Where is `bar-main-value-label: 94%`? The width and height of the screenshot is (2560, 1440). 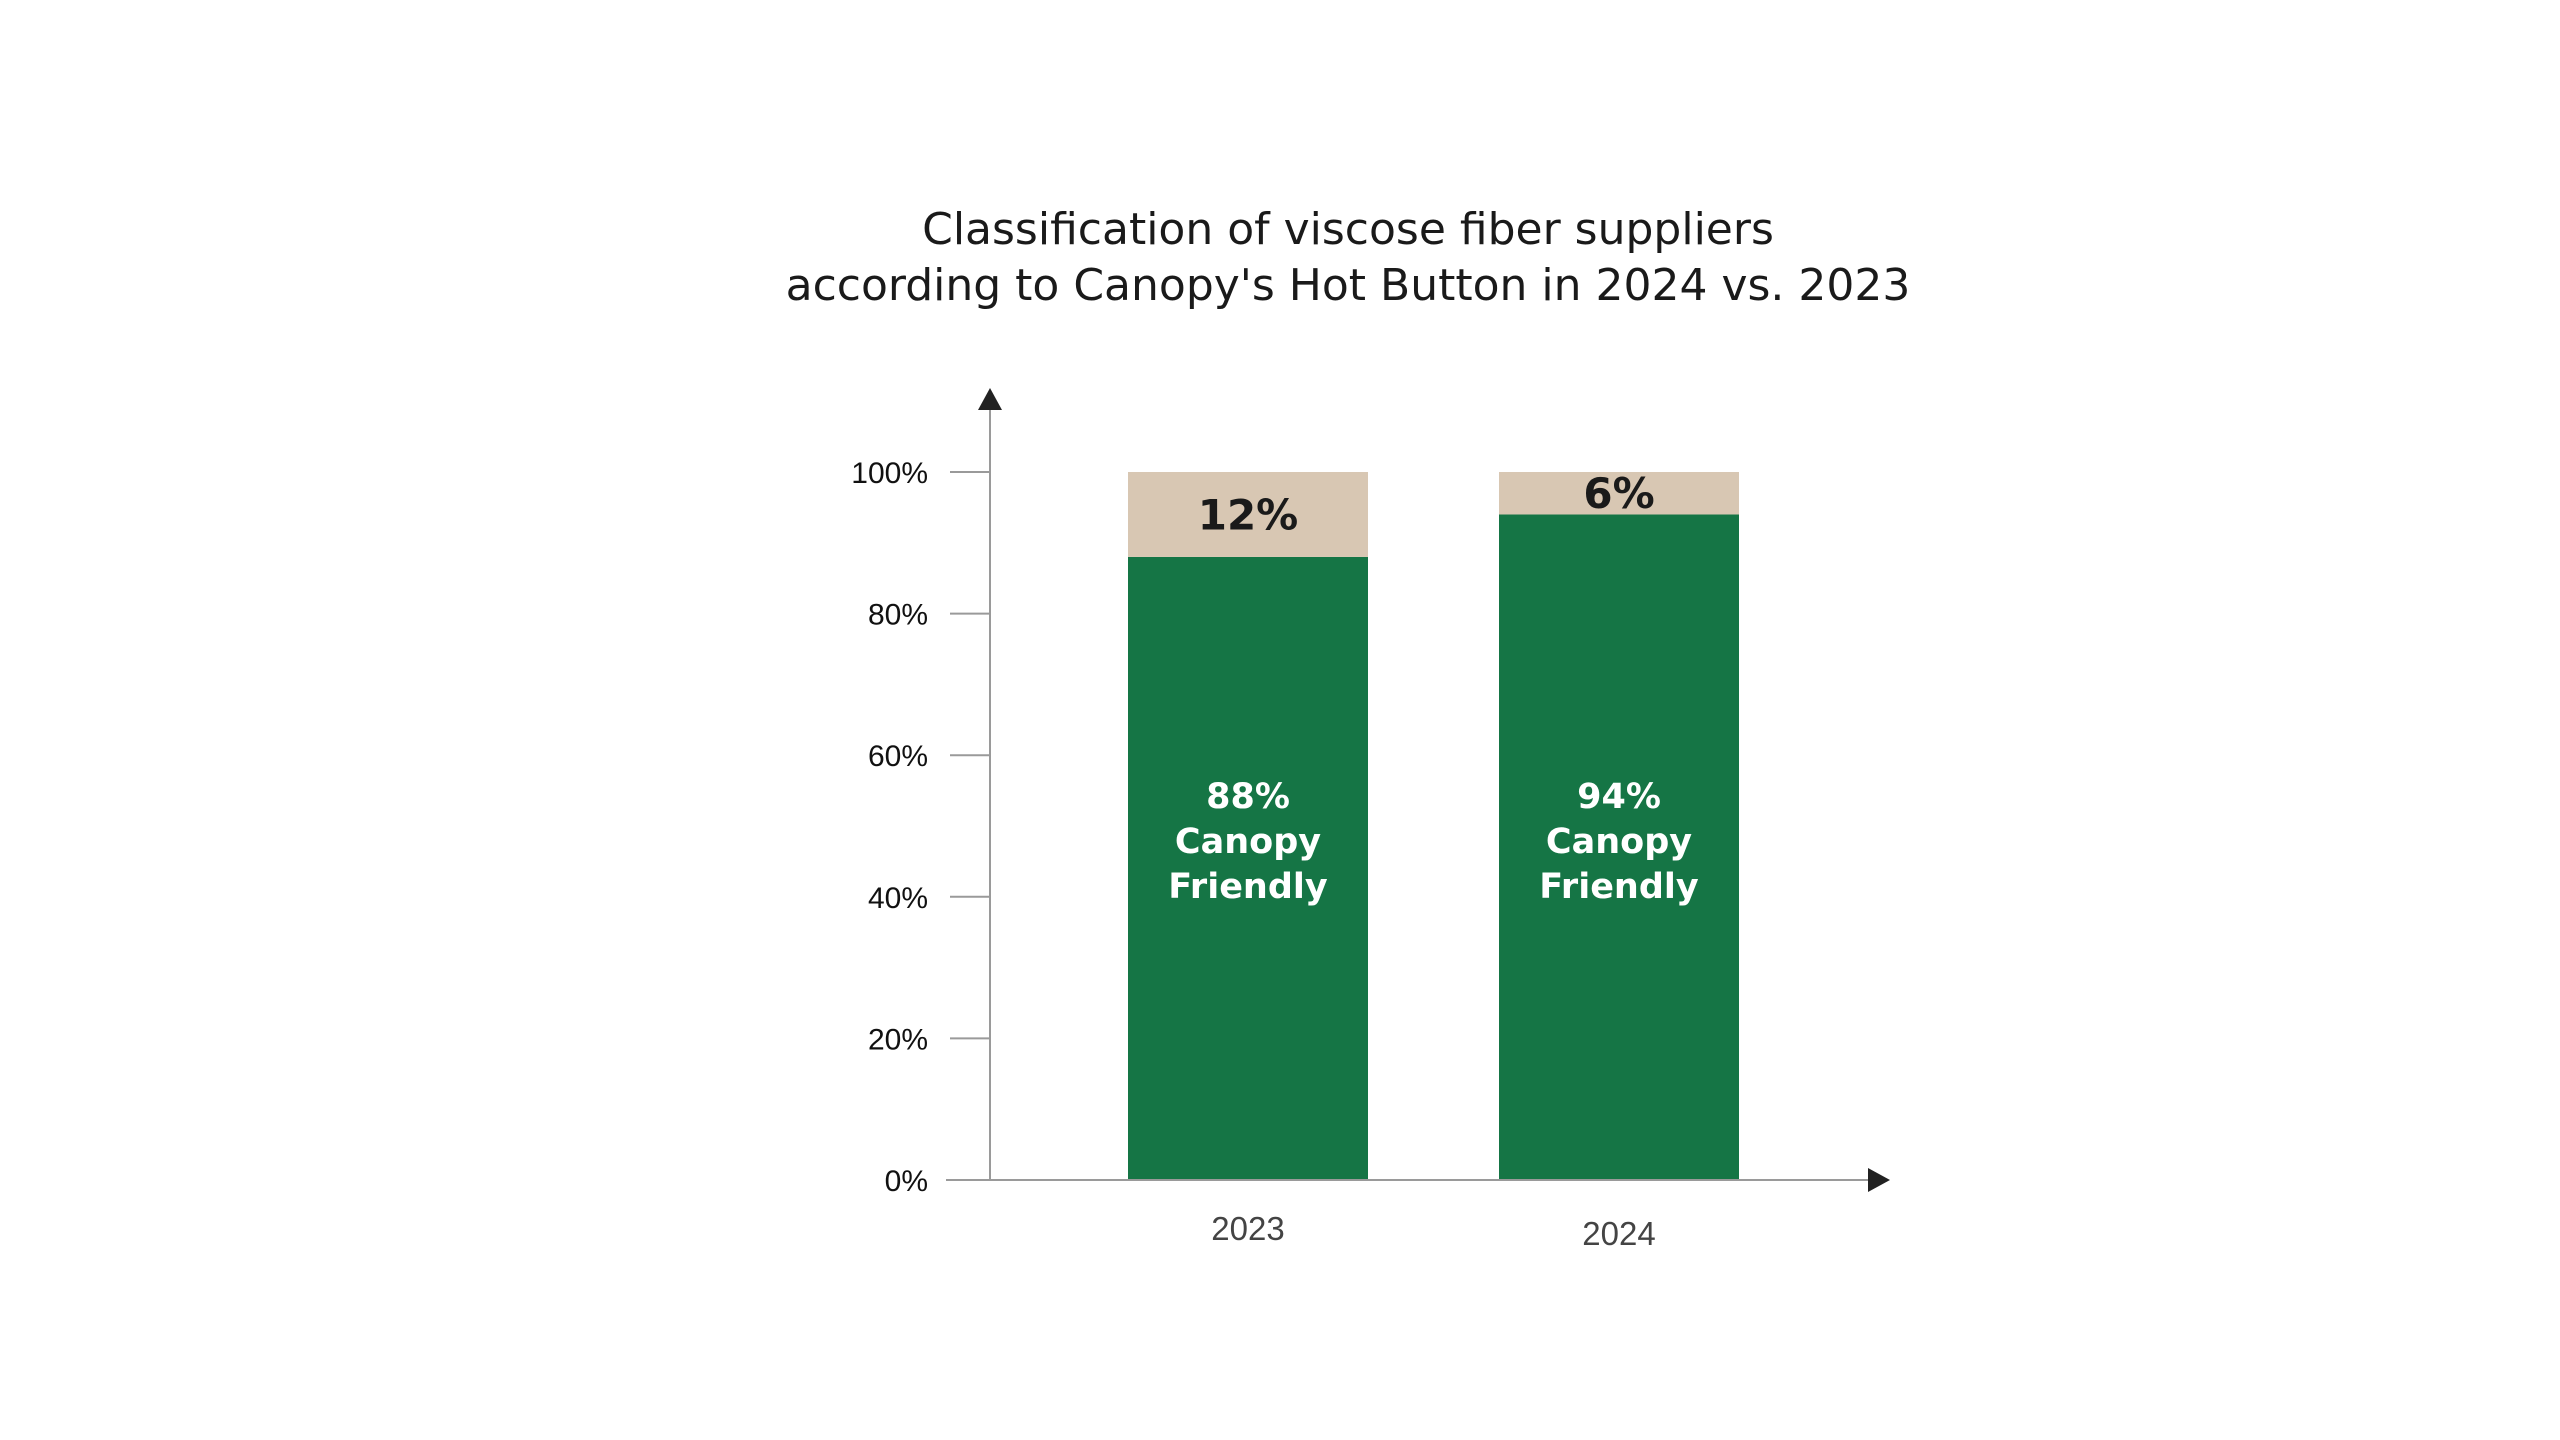 bar-main-value-label: 94% is located at coordinates (1619, 797).